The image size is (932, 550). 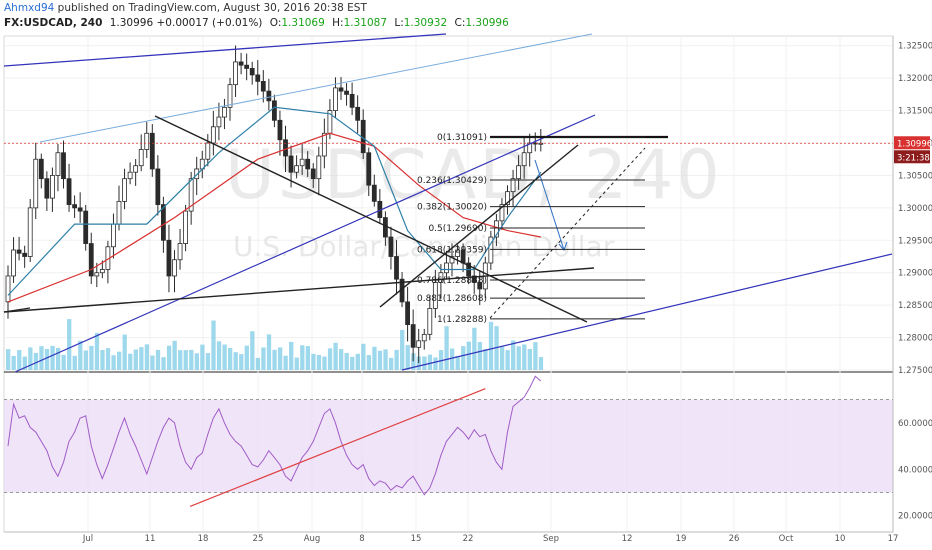 I want to click on time-tick-label: Sep, so click(x=551, y=539).